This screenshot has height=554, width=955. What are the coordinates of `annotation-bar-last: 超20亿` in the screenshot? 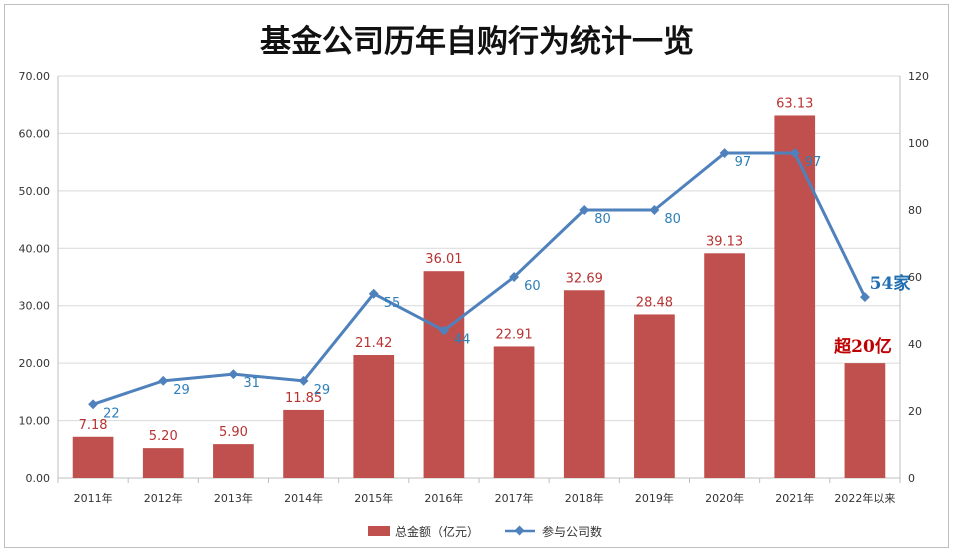 It's located at (863, 346).